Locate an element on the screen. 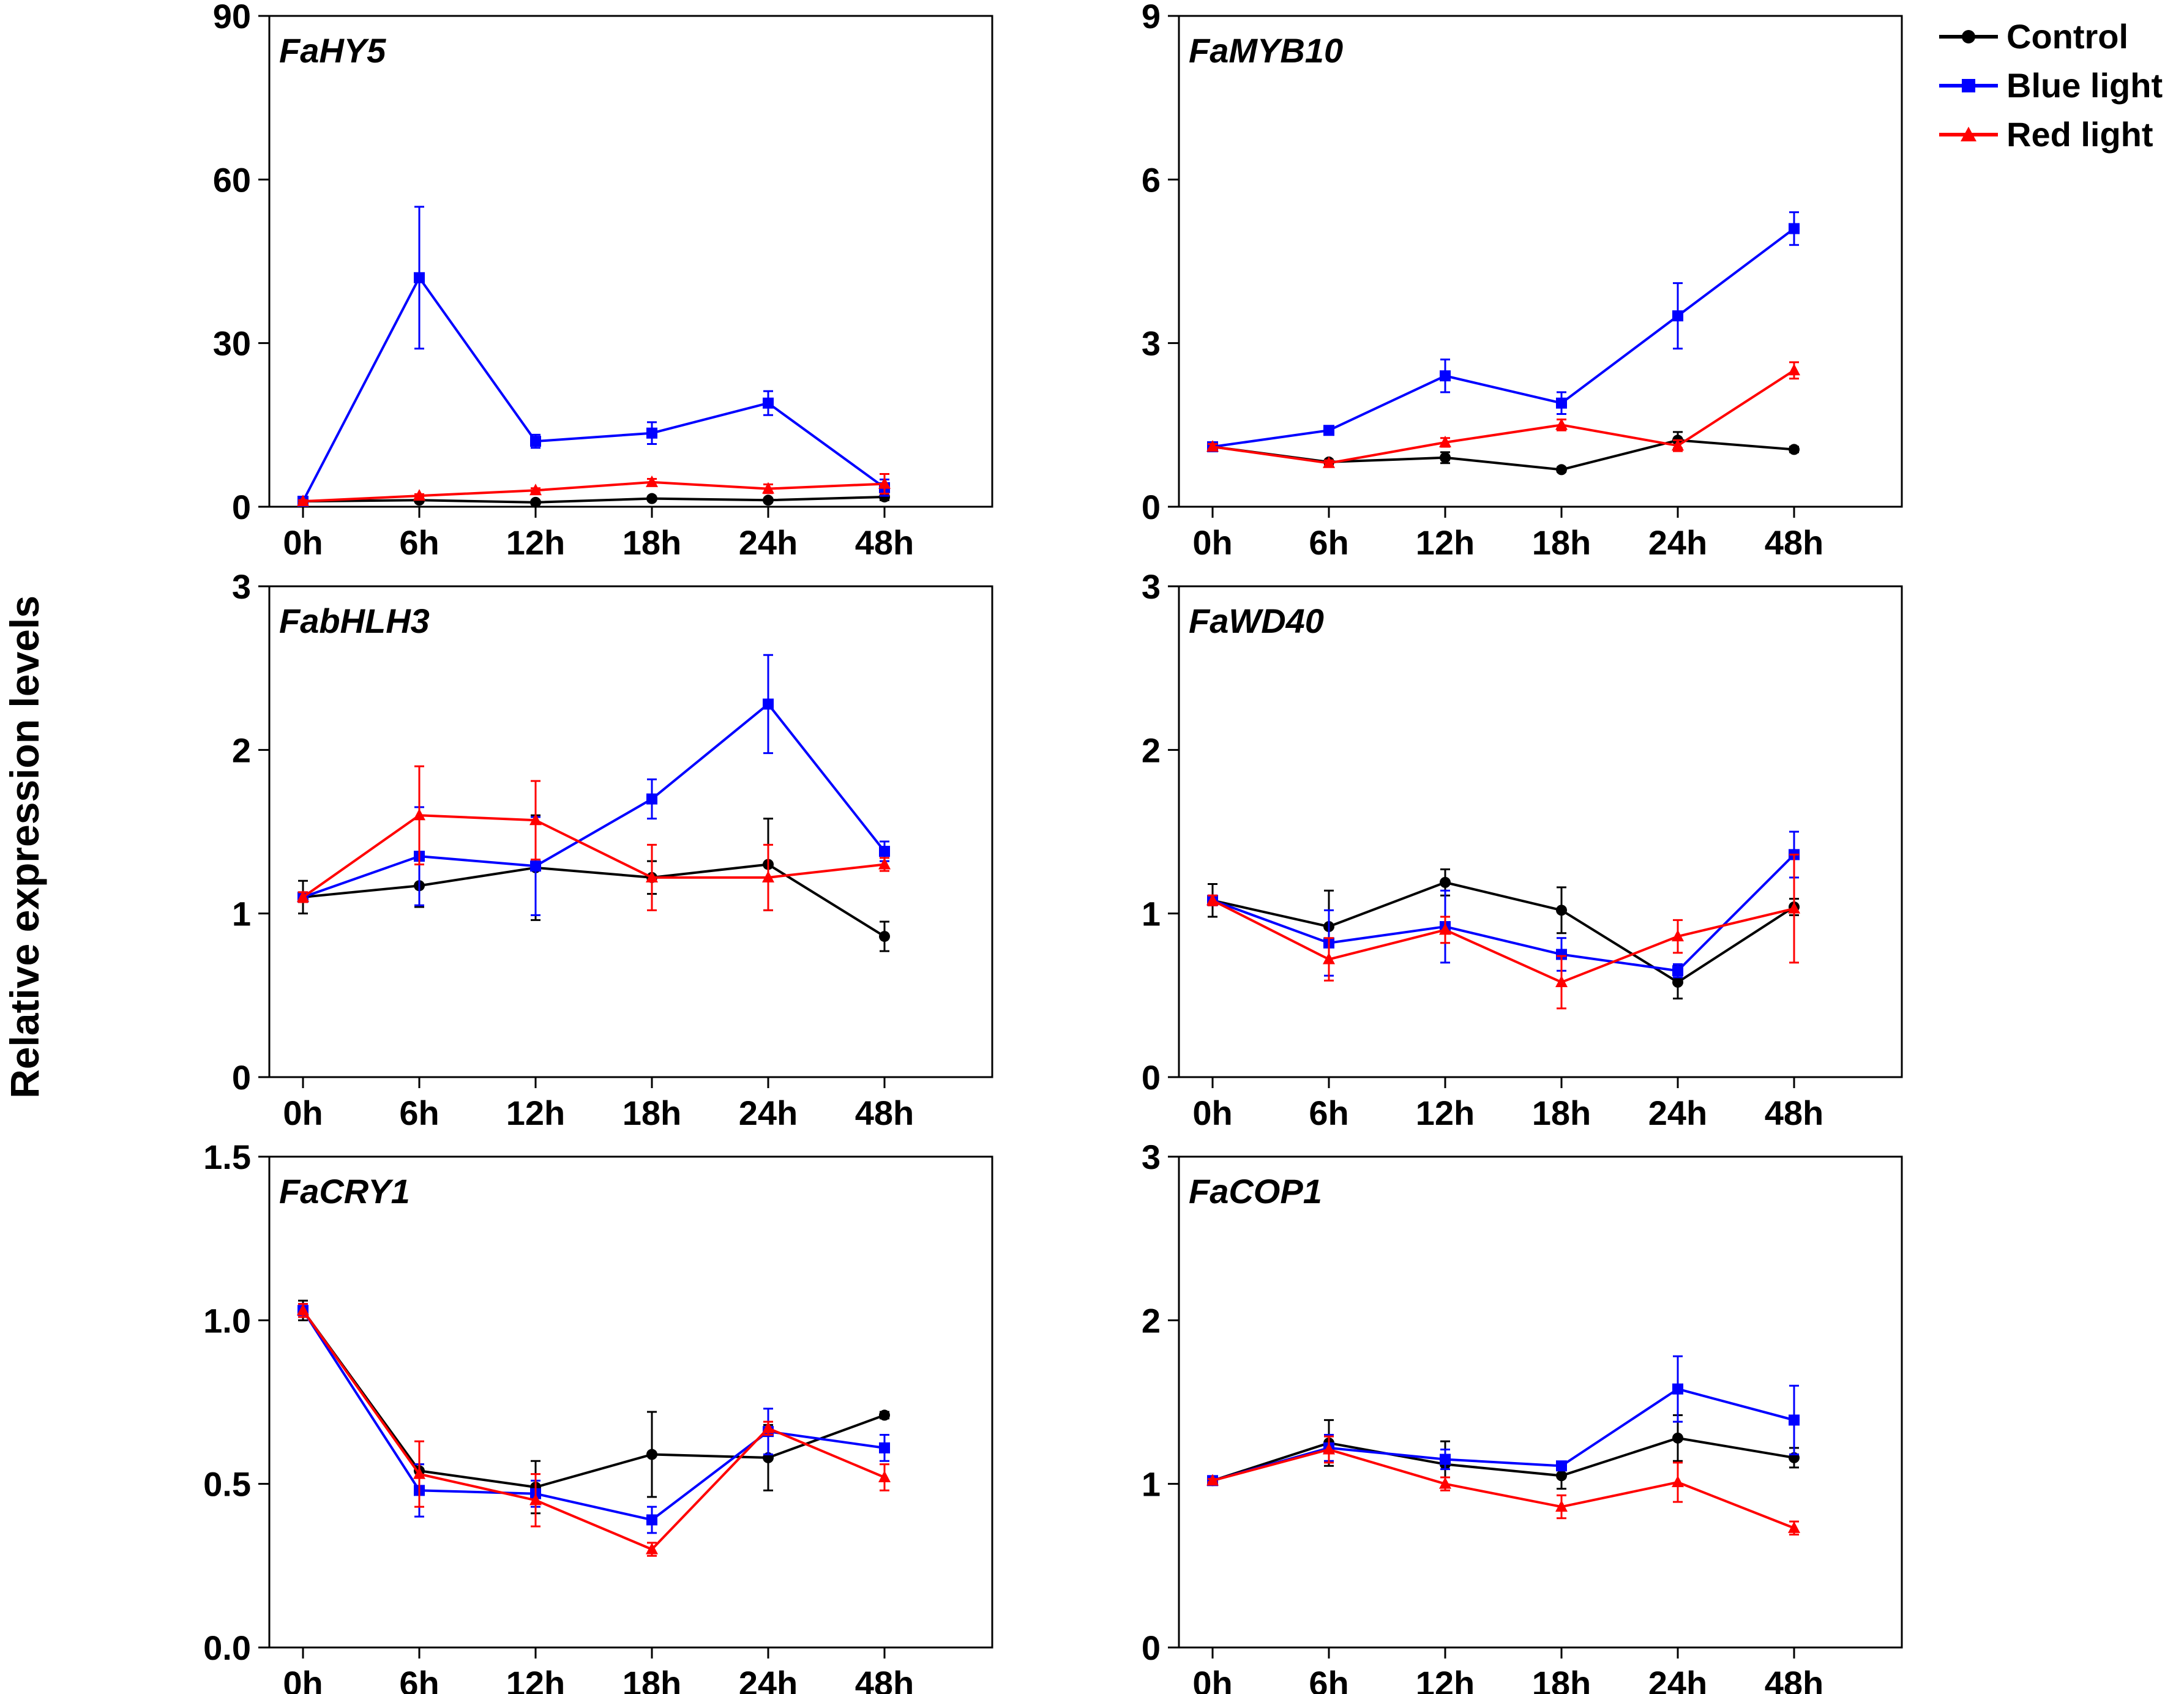  chart-panel-facop1: 0 1 2 3 0h 6h 12h 18h 24h 48h FaCOP1 is located at coordinates (1522, 1416).